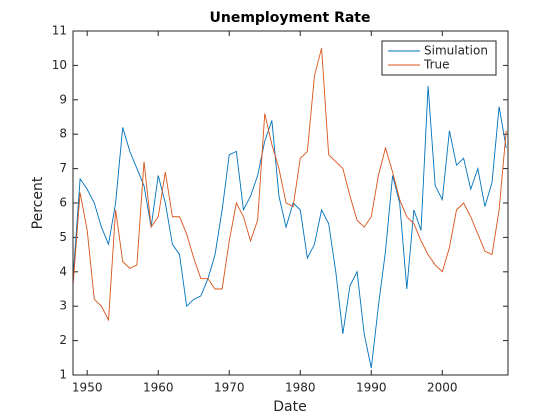  I want to click on x-axis-label: Date, so click(289, 407).